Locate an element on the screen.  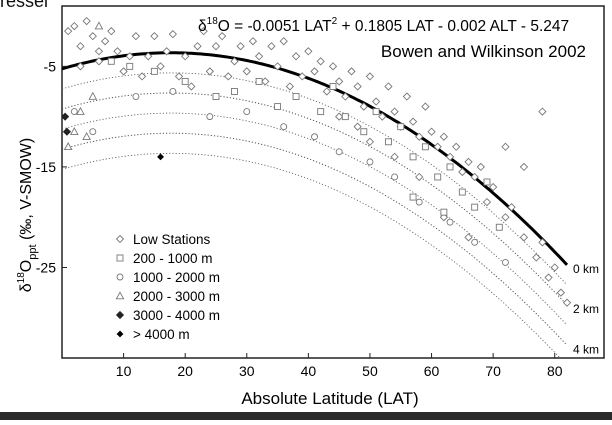
top-text-fragment: ressei is located at coordinates (24, 5).